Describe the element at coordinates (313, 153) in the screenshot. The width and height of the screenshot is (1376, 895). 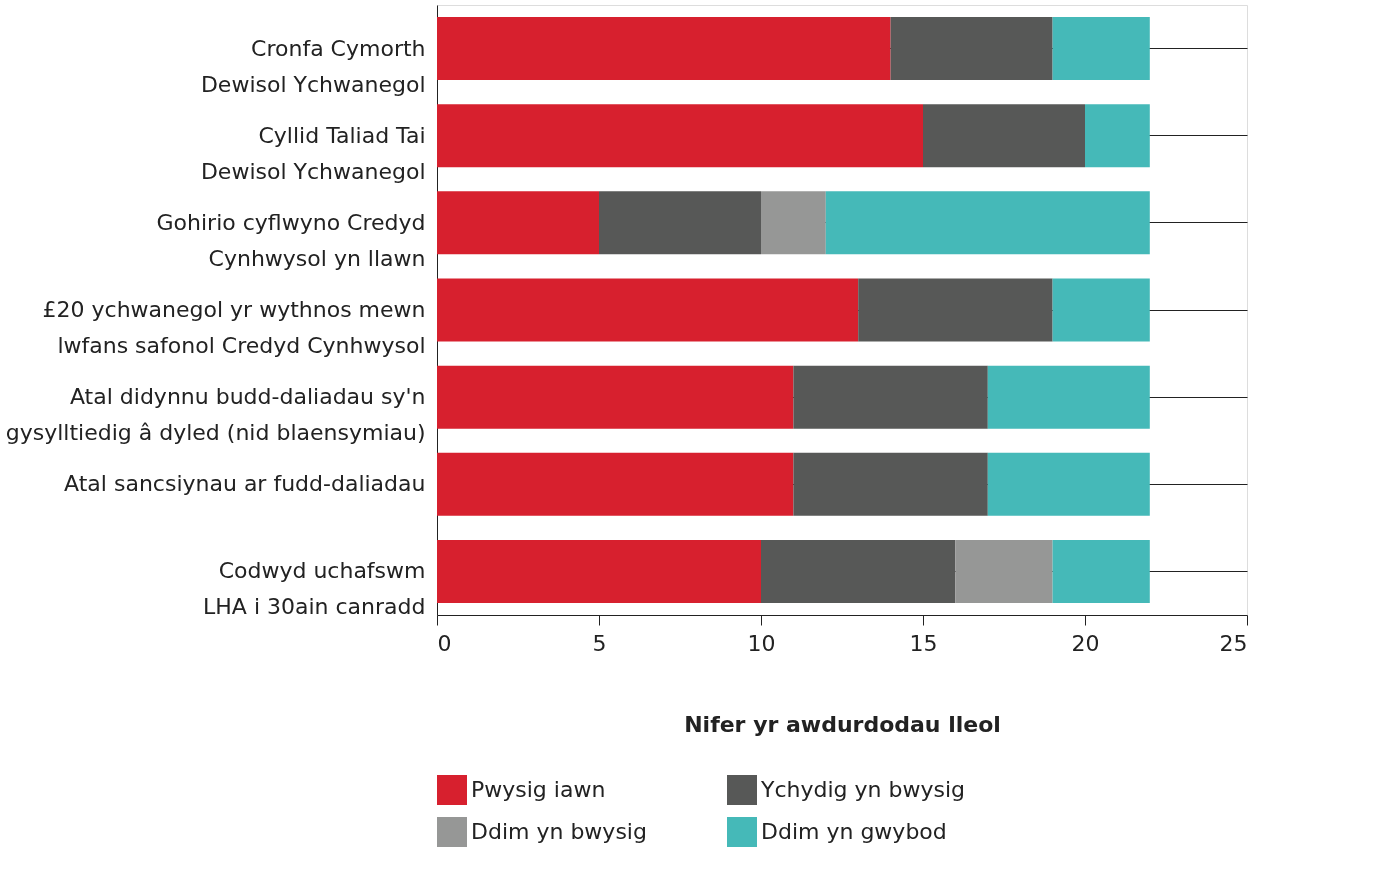
I see `y-tick-label: Cyllid Taliad Tai Dewisol Ychwanegol` at that location.